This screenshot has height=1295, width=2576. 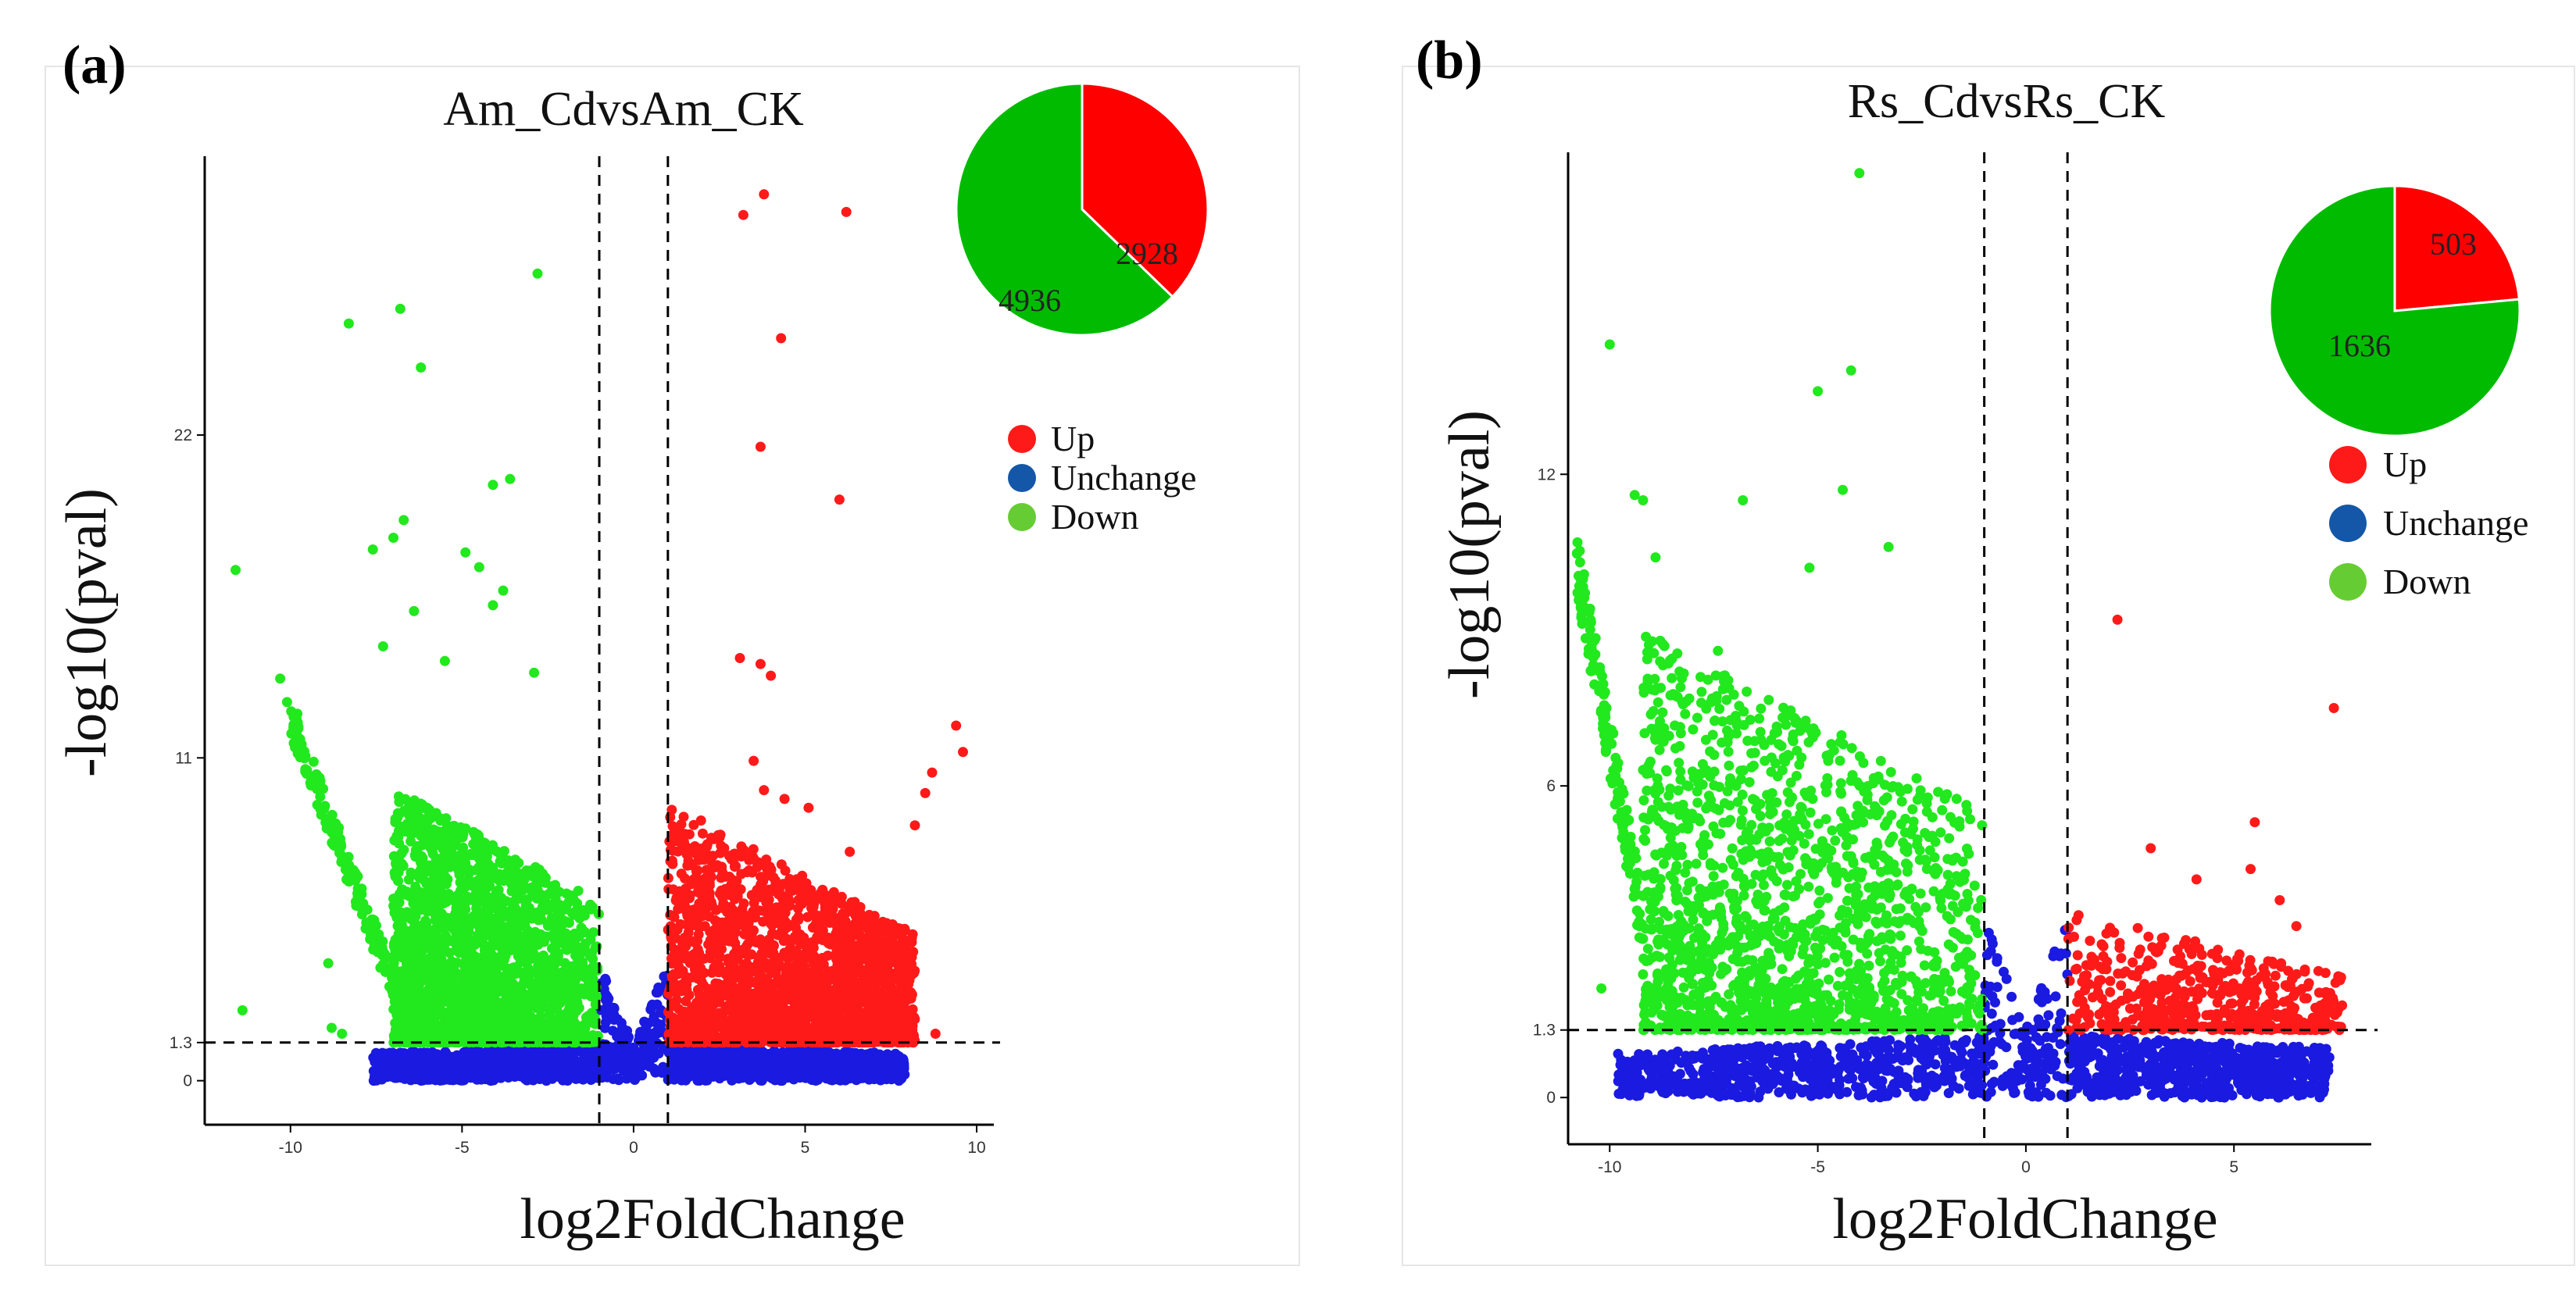 I want to click on panel-a-xlabel: log2FoldChange, so click(x=713, y=1219).